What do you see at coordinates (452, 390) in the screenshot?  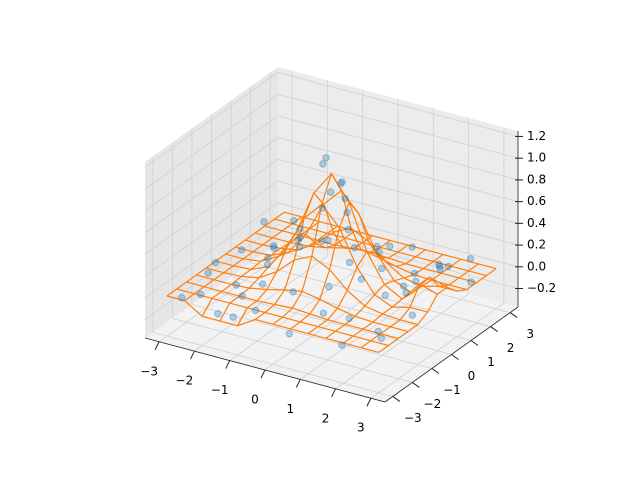 I see `y-tick-label: −1` at bounding box center [452, 390].